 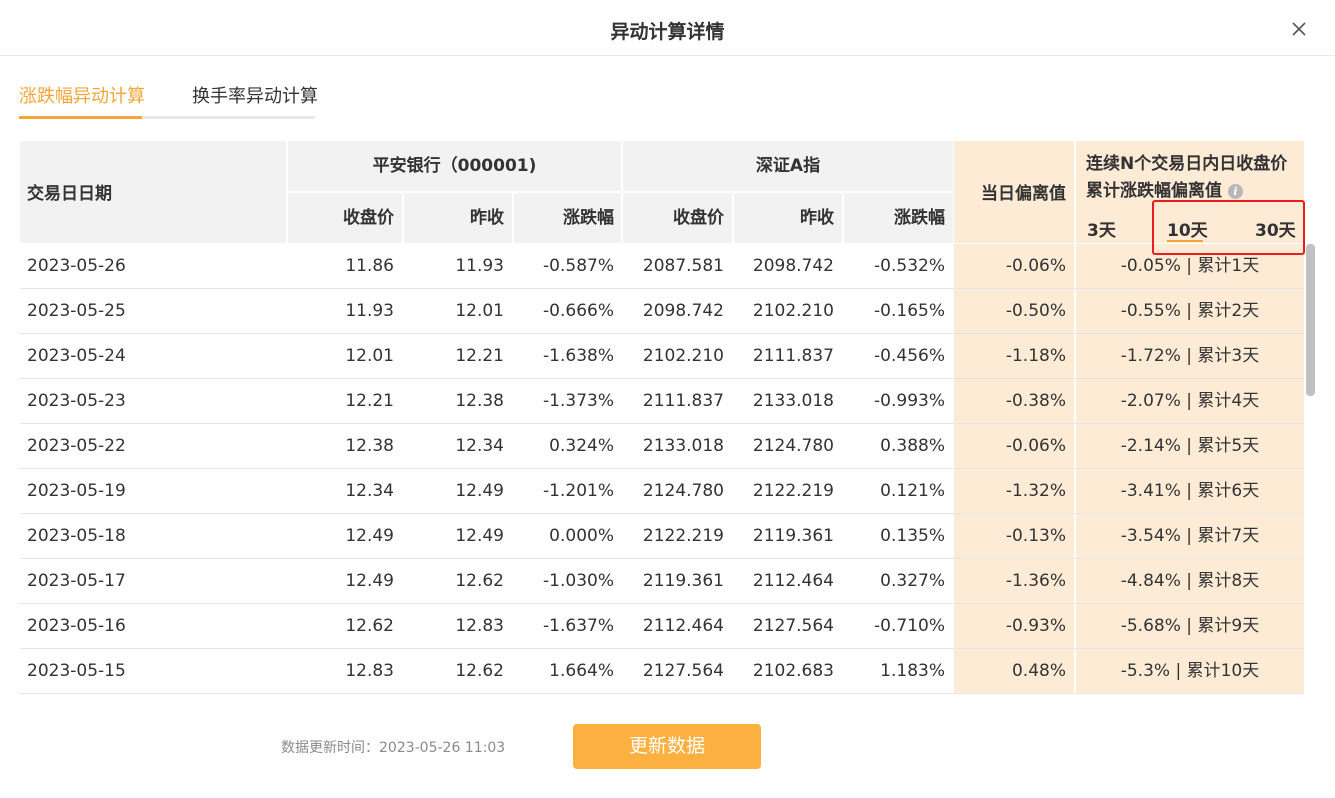 I want to click on cell-i-close: 2112.464, so click(x=683, y=626).